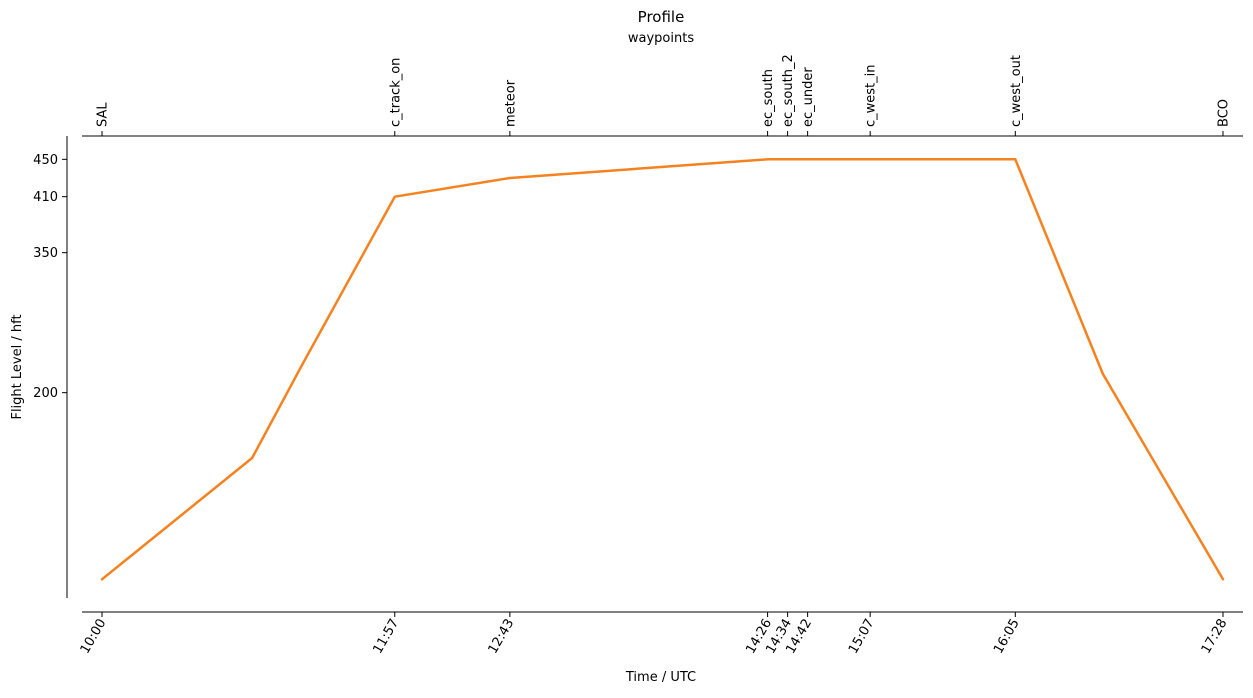 The image size is (1253, 698). I want to click on y-tick-label: 350, so click(45, 253).